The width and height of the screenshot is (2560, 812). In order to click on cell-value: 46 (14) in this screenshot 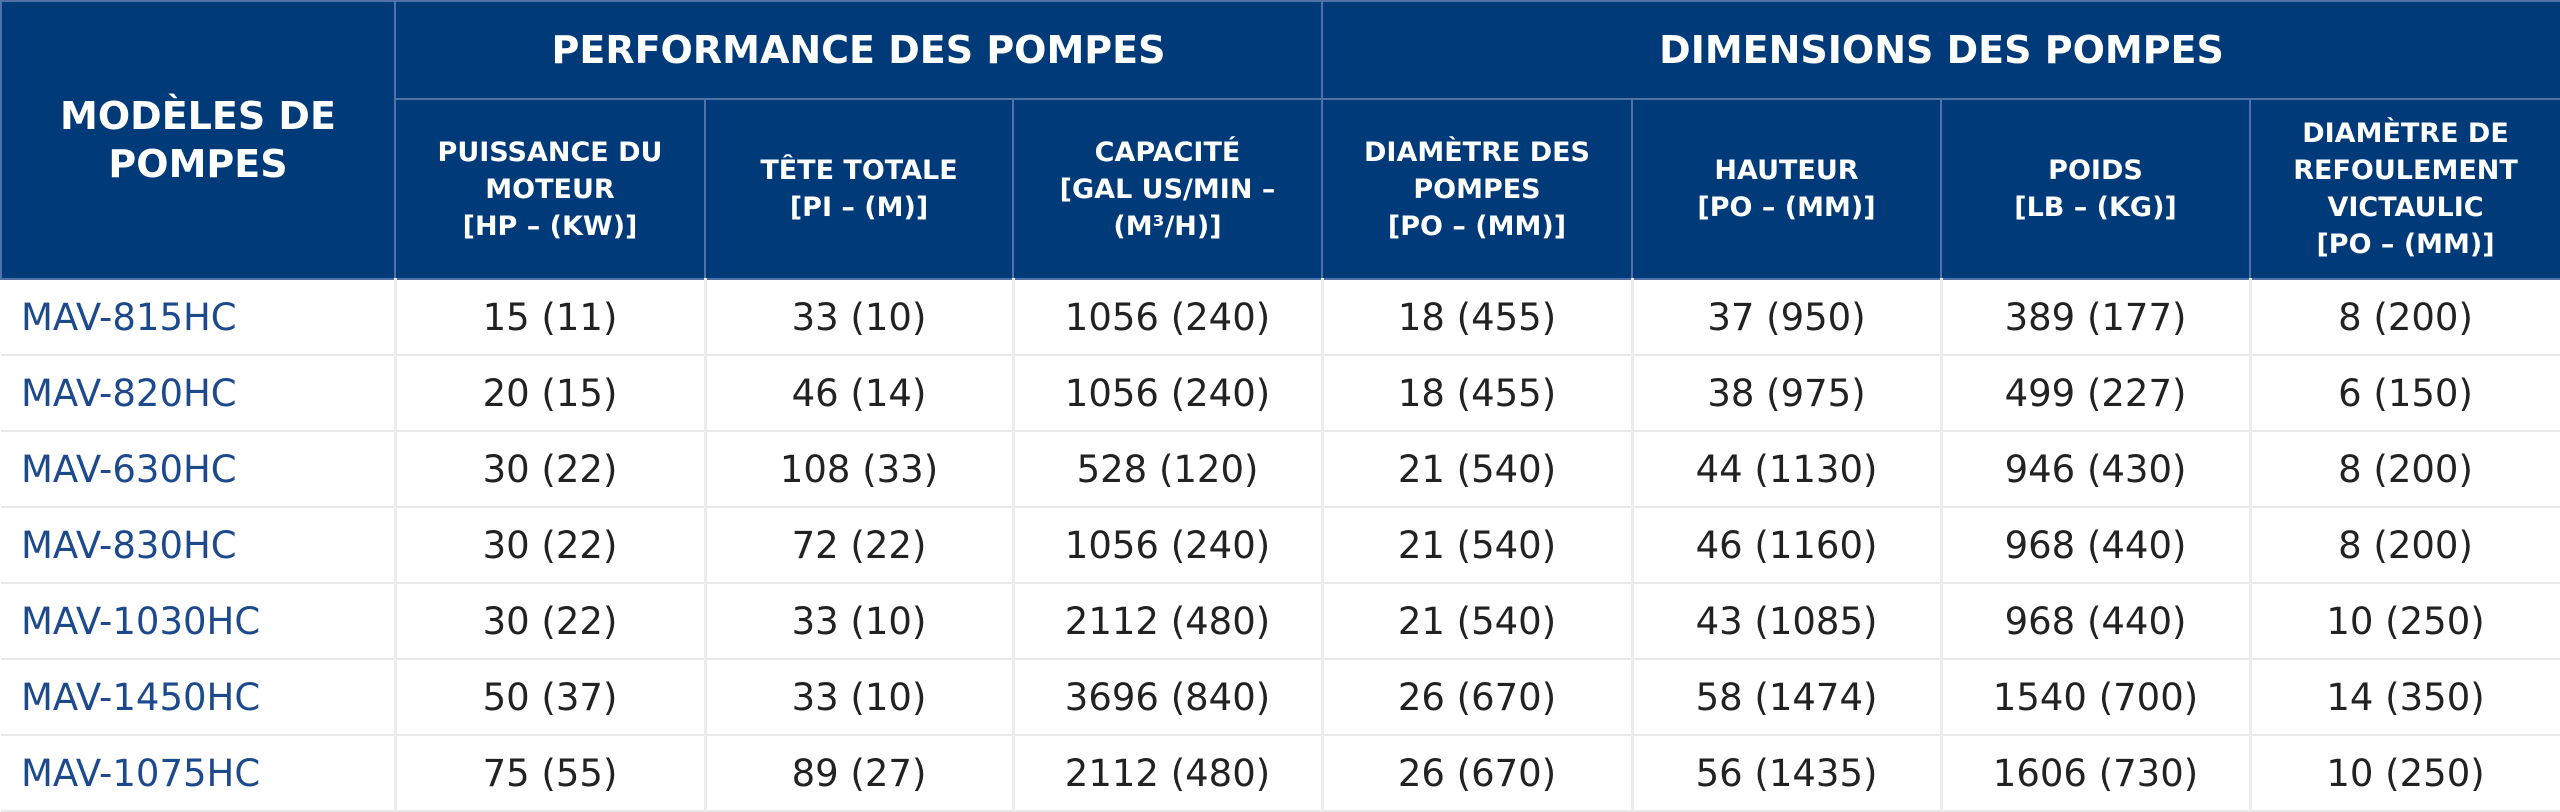, I will do `click(860, 393)`.